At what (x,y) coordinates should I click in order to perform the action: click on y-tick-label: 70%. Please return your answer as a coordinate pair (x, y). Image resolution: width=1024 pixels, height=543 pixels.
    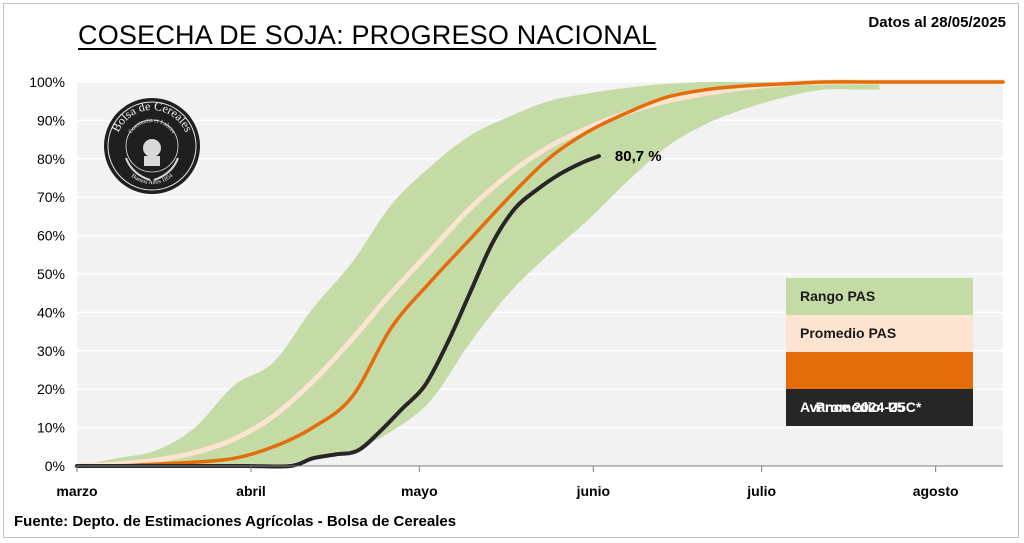
    Looking at the image, I should click on (51, 197).